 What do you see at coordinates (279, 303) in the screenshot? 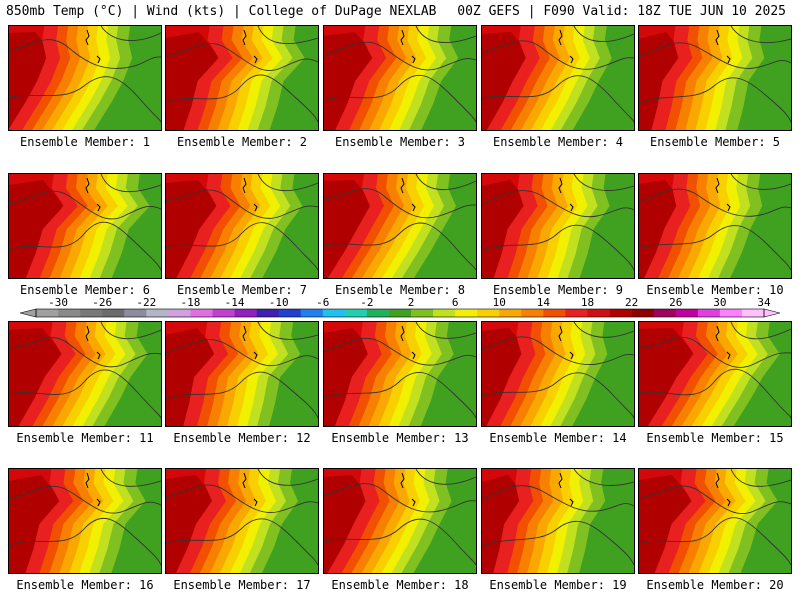
I see `colorbar-tick-label: -10` at bounding box center [279, 303].